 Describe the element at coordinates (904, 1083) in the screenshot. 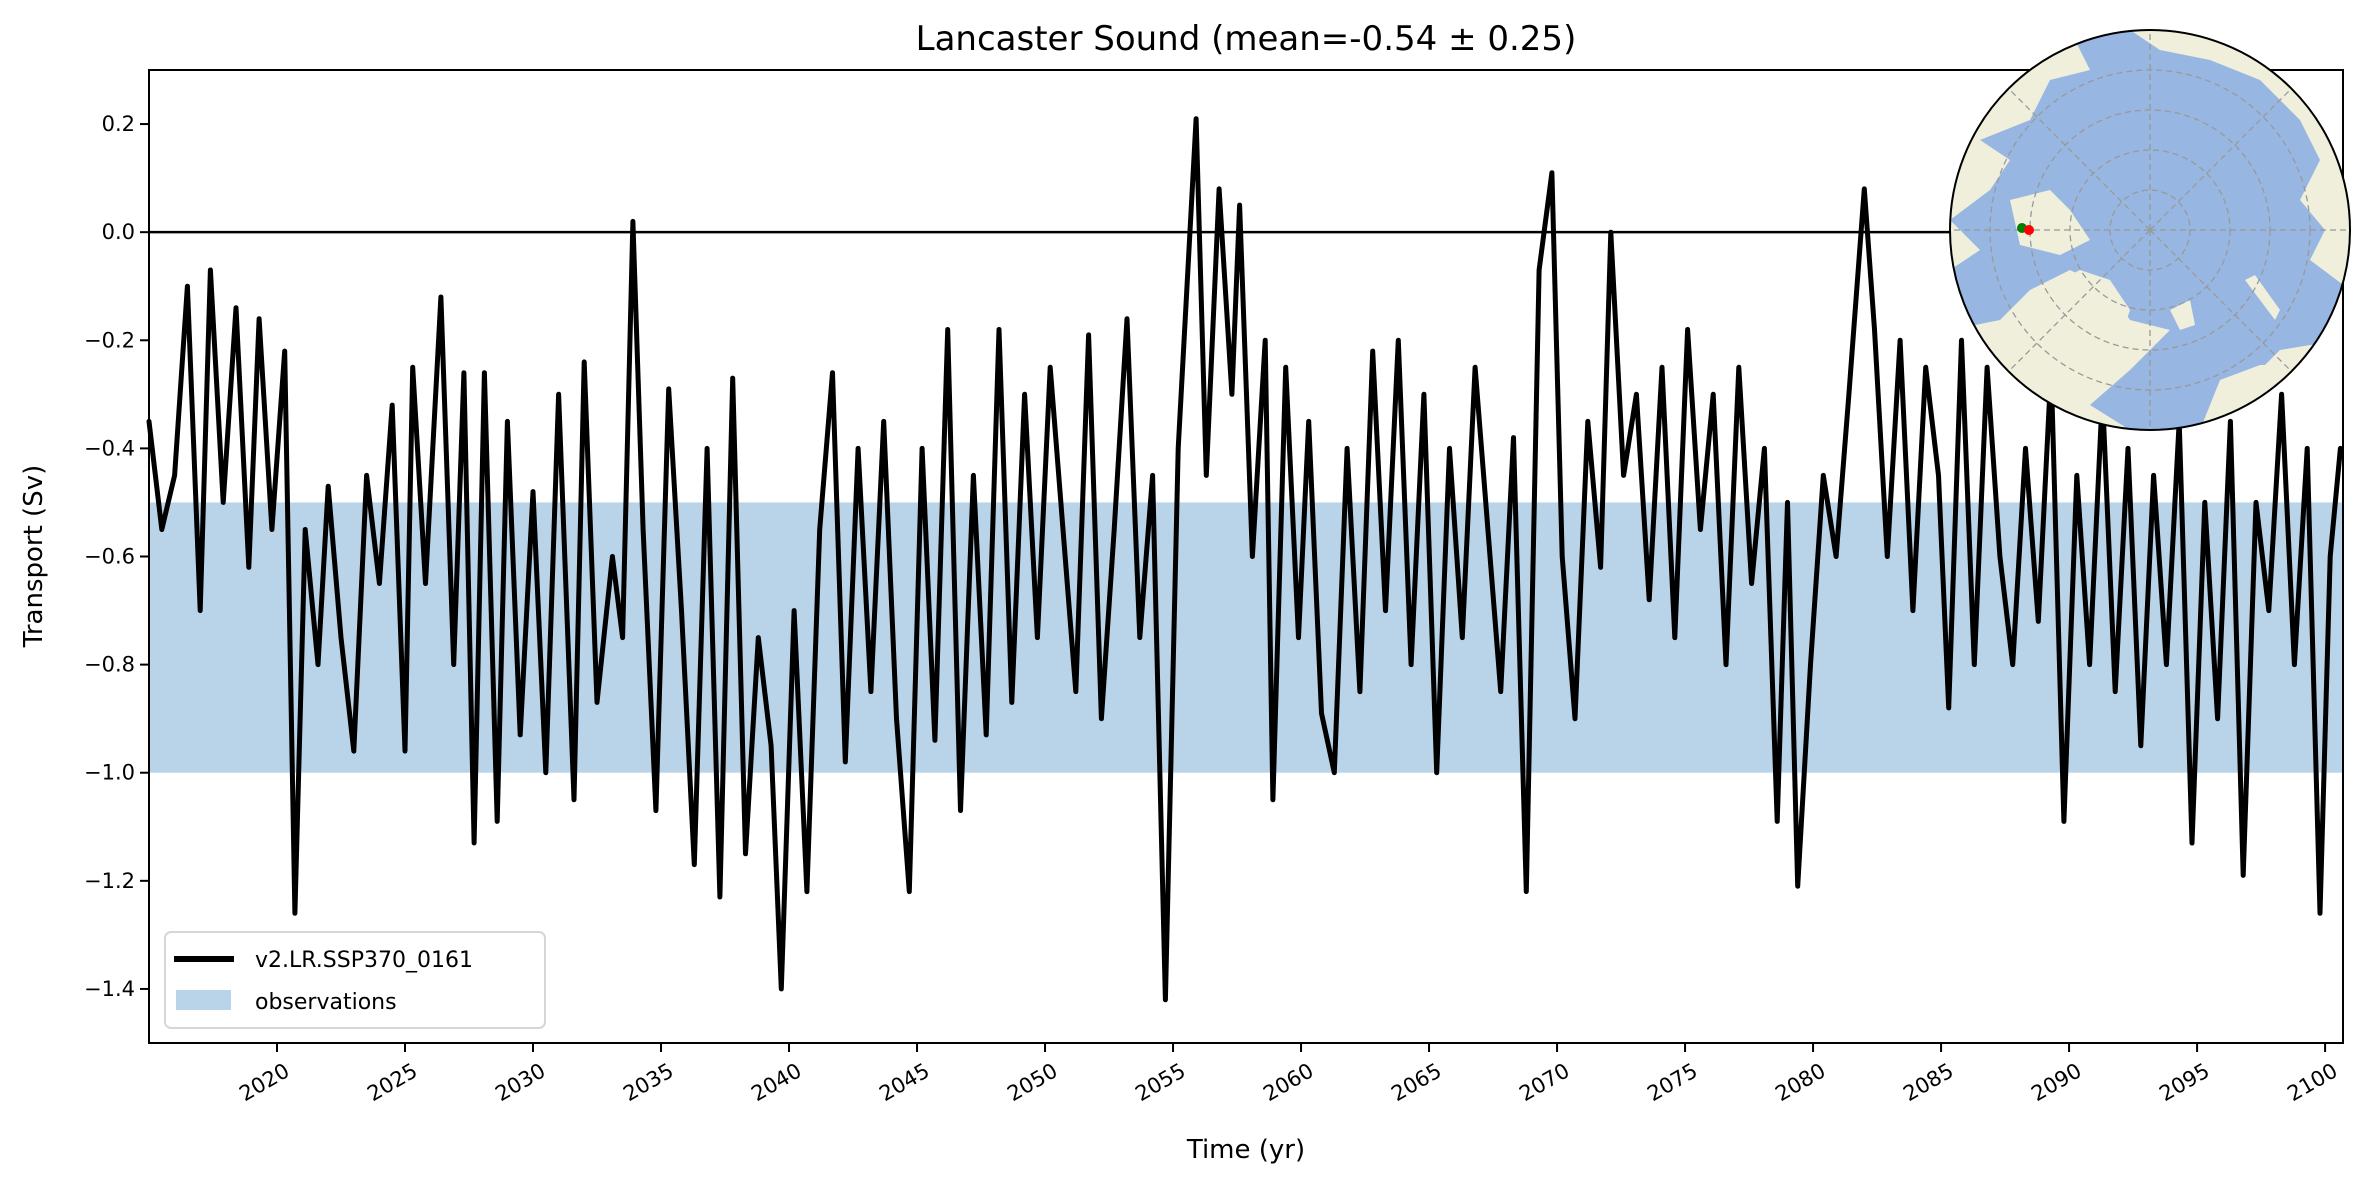

I see `x-tick-label: 2045` at that location.